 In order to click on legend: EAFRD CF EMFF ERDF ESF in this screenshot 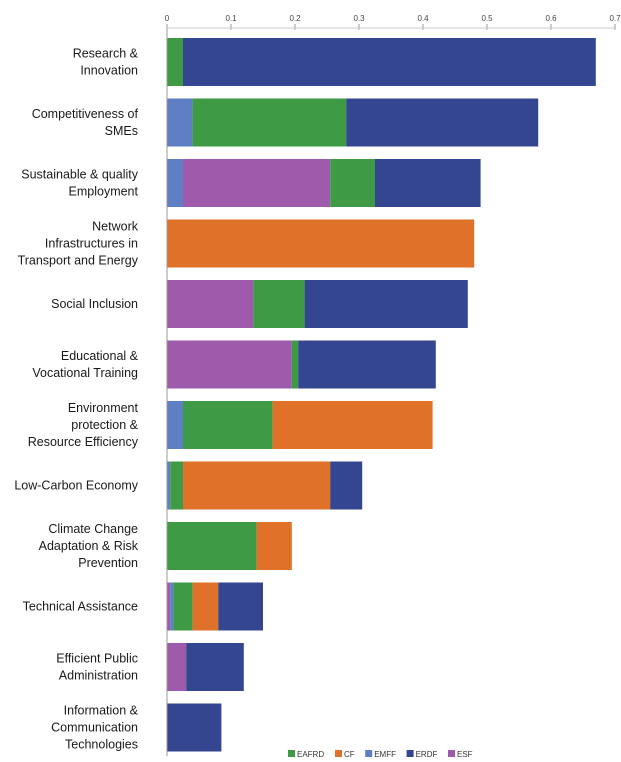, I will do `click(380, 754)`.